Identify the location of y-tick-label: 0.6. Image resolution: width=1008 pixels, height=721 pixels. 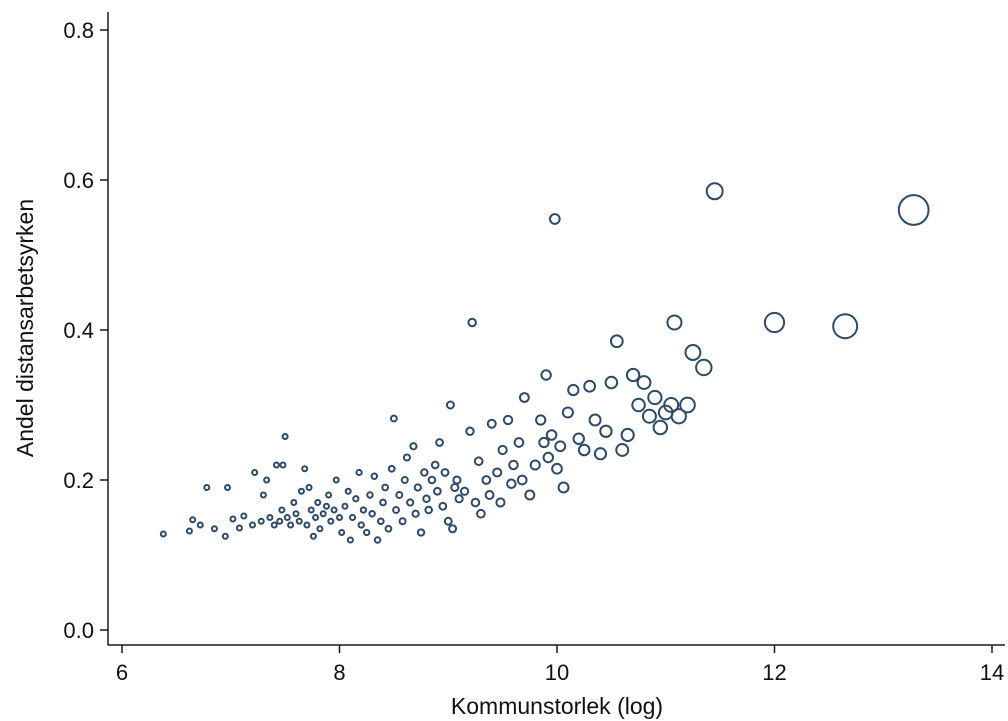
(78, 180).